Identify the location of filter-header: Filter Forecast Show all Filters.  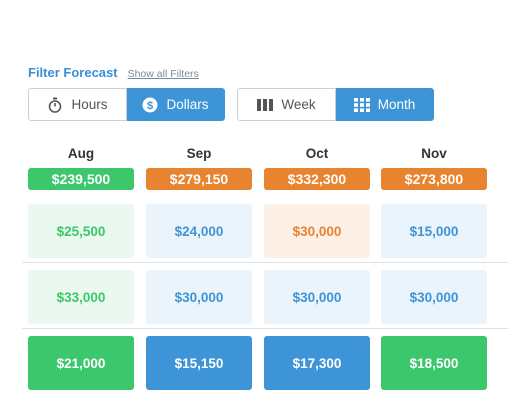
(113, 72).